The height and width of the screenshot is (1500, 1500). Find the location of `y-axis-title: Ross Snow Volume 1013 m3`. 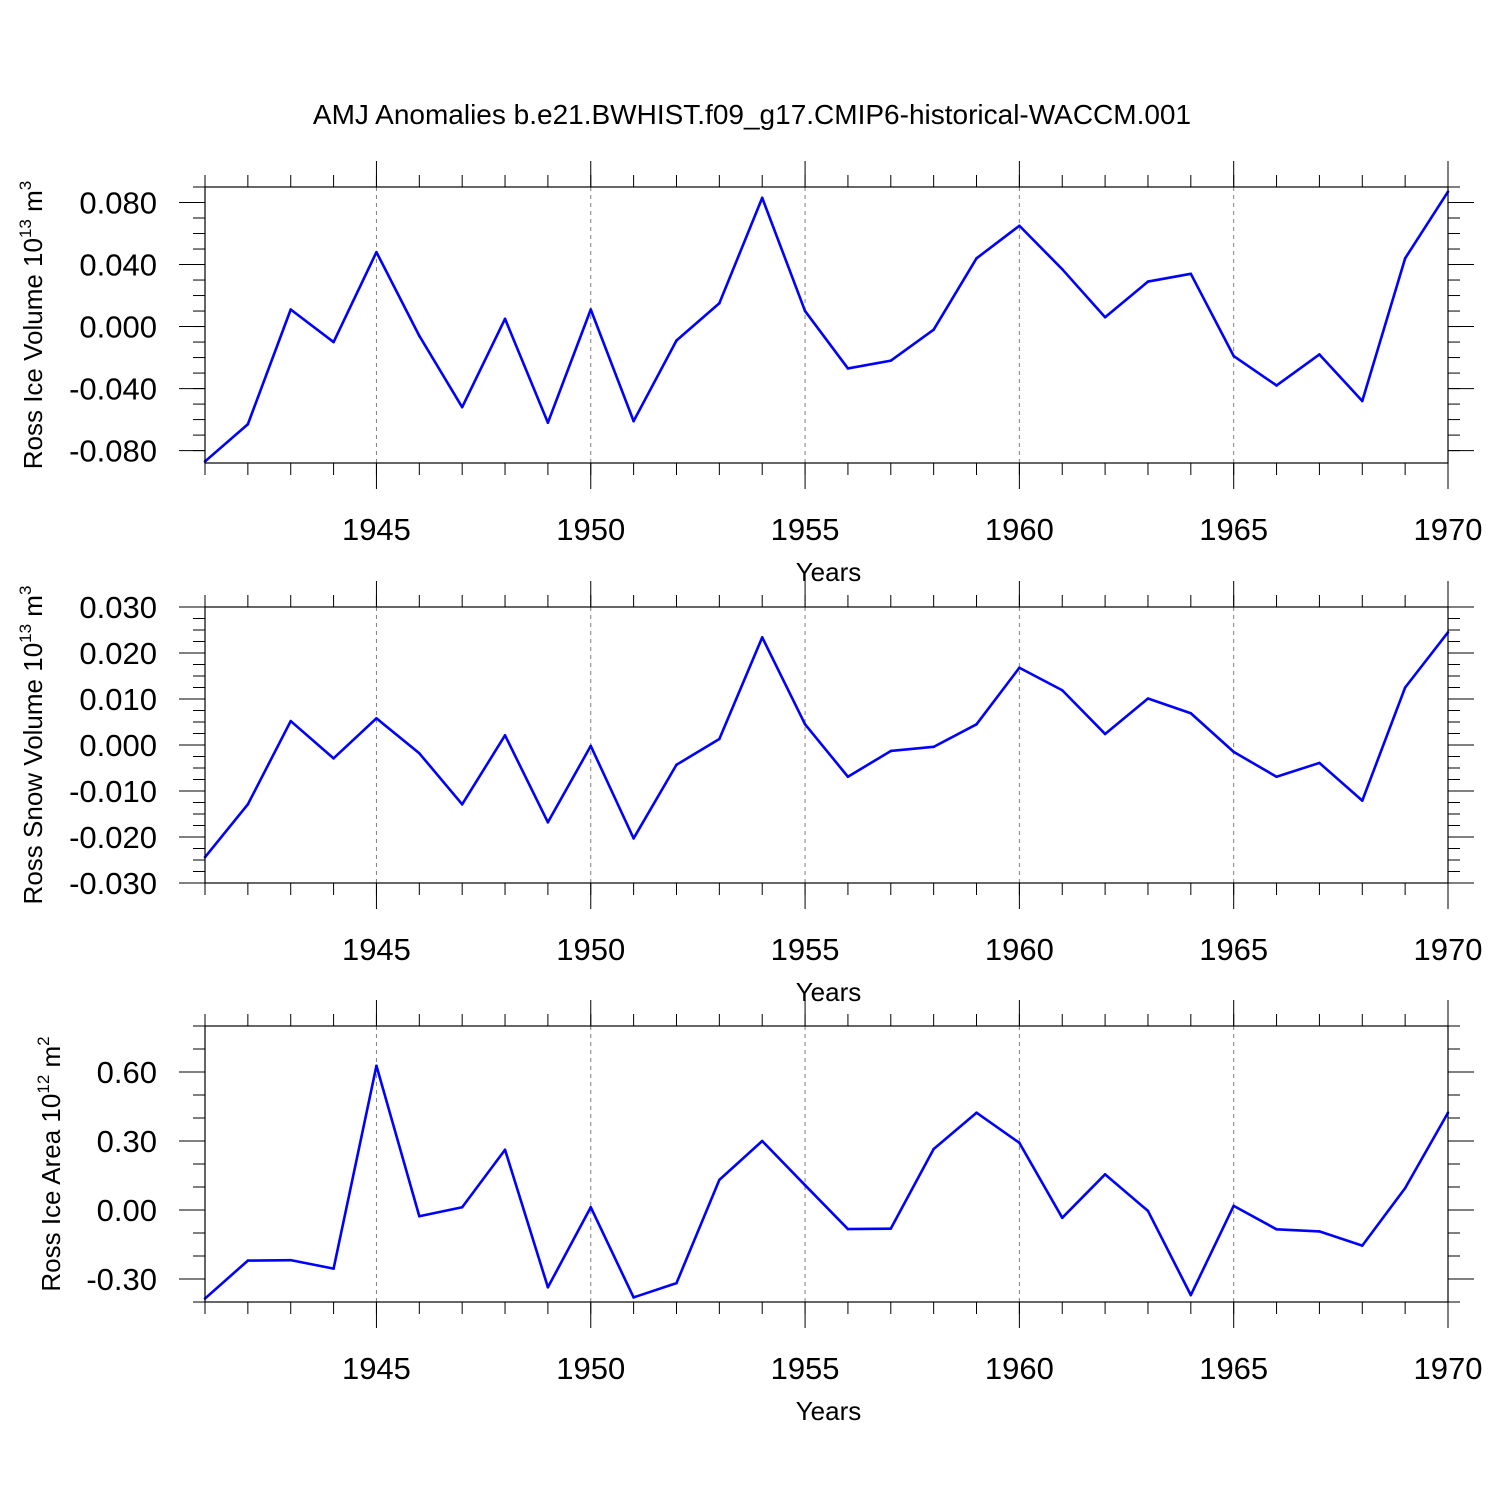

y-axis-title: Ross Snow Volume 1013 m3 is located at coordinates (32, 745).